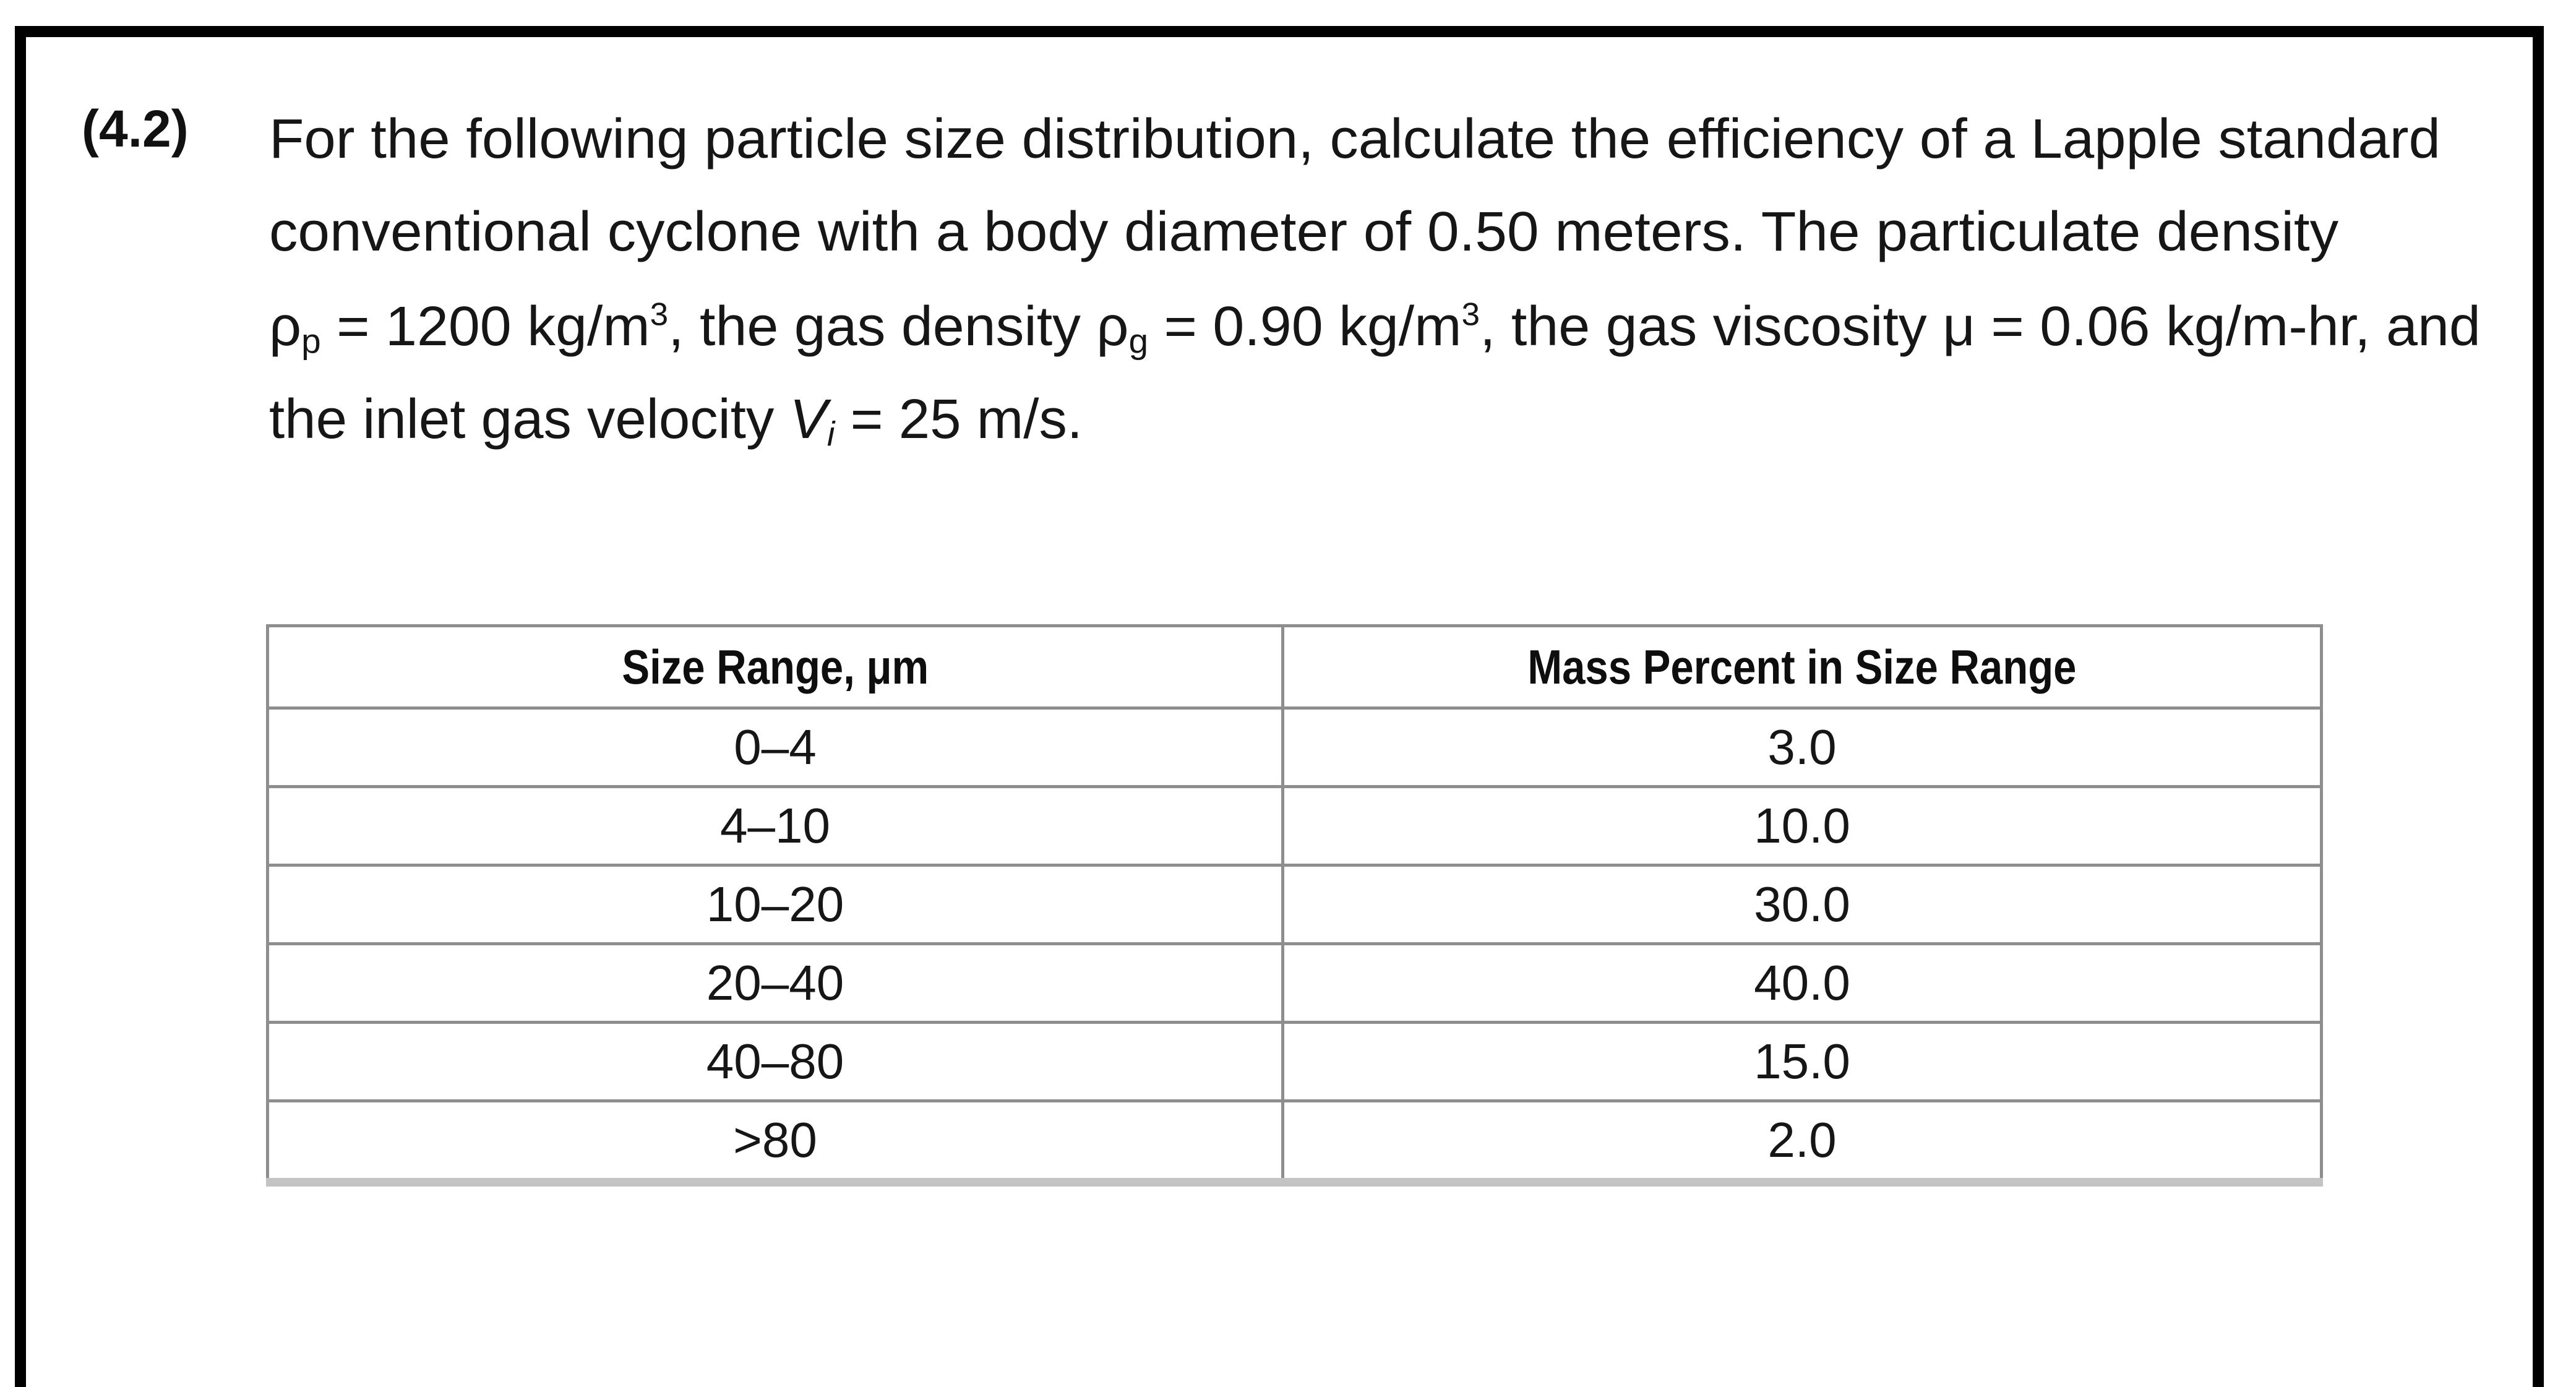  Describe the element at coordinates (1802, 904) in the screenshot. I see `mass-percent-cell: 30.0` at that location.